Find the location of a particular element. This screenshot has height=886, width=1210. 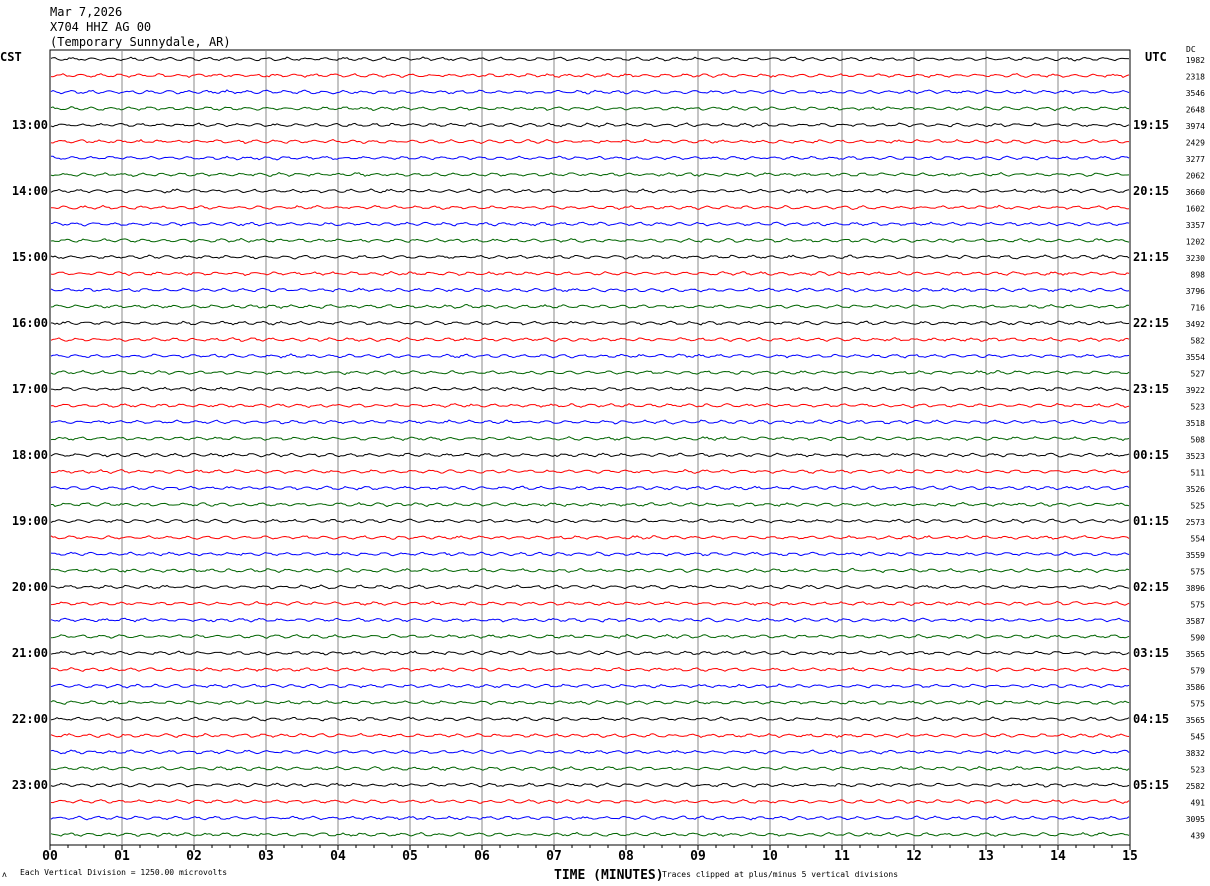

dc-offset-label: 508 is located at coordinates (1198, 440).